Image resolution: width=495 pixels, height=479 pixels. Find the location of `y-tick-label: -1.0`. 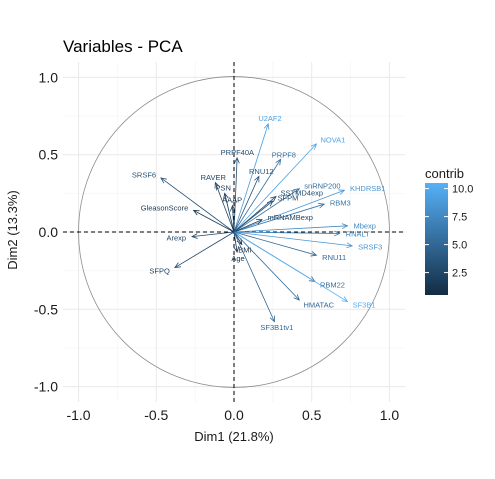

y-tick-label: -1.0 is located at coordinates (46, 387).